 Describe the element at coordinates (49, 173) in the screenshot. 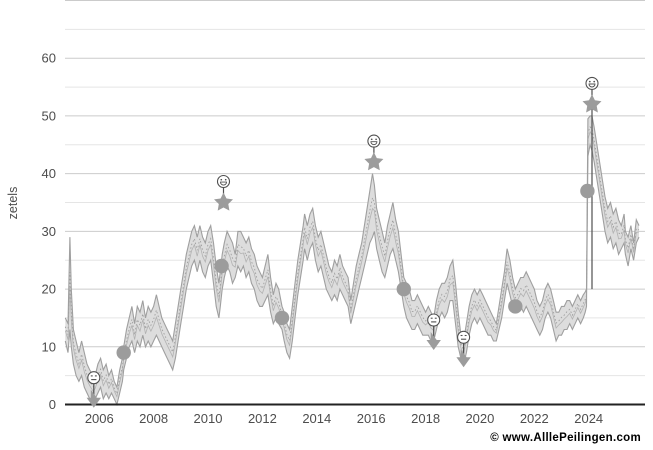

I see `y-tick-label: 40` at that location.